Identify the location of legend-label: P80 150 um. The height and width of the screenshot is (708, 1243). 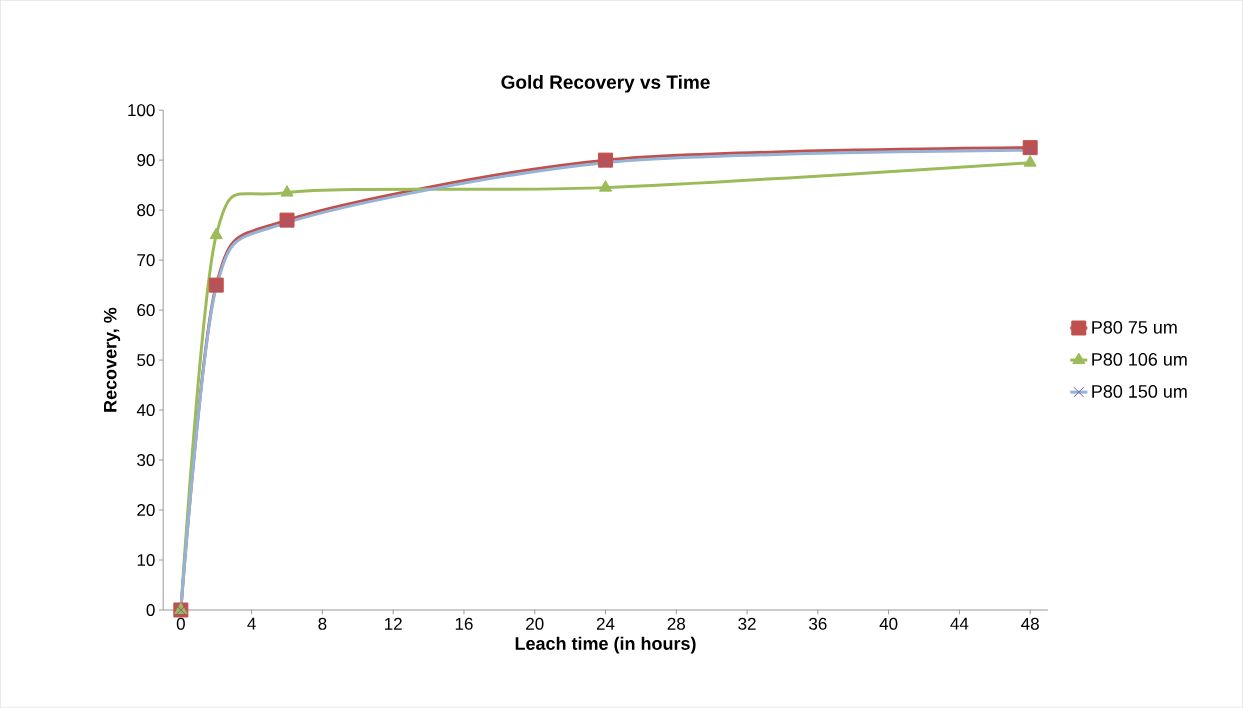
(1139, 391).